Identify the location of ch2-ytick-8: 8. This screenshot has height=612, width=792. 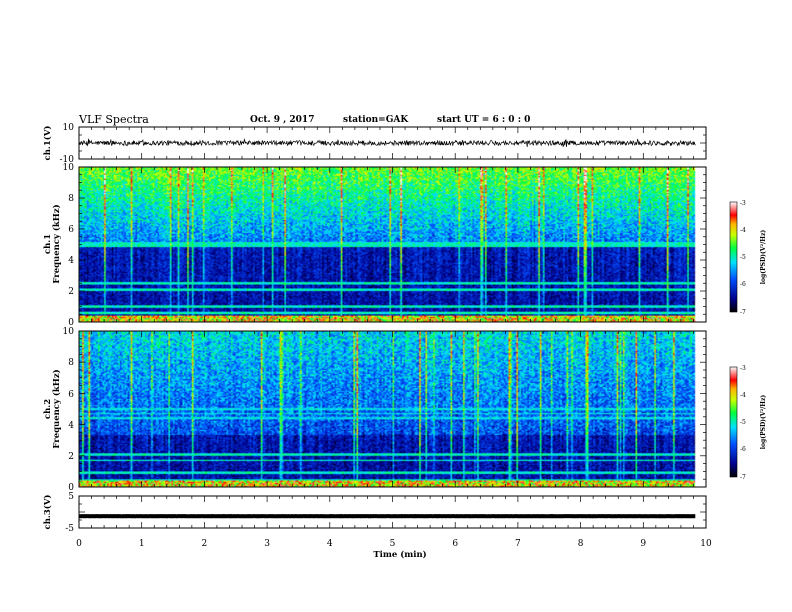
(71, 363).